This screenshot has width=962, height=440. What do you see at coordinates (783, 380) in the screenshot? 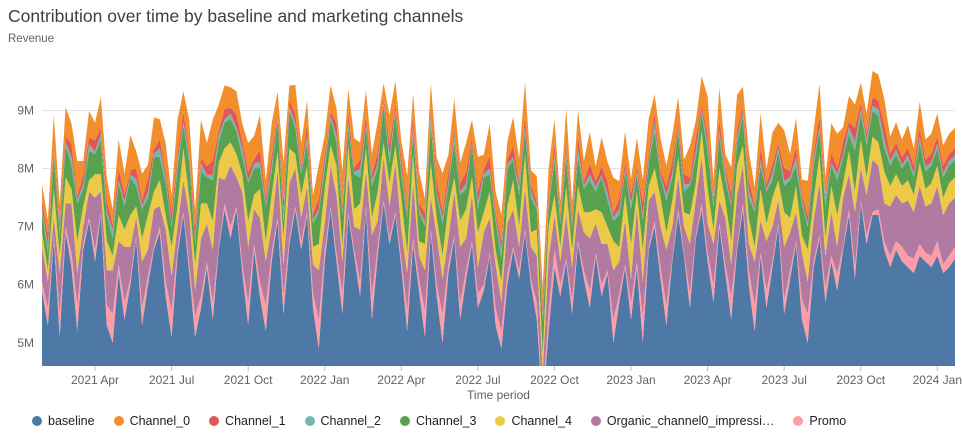
I see `x-tick-label: 2023 Jul` at bounding box center [783, 380].